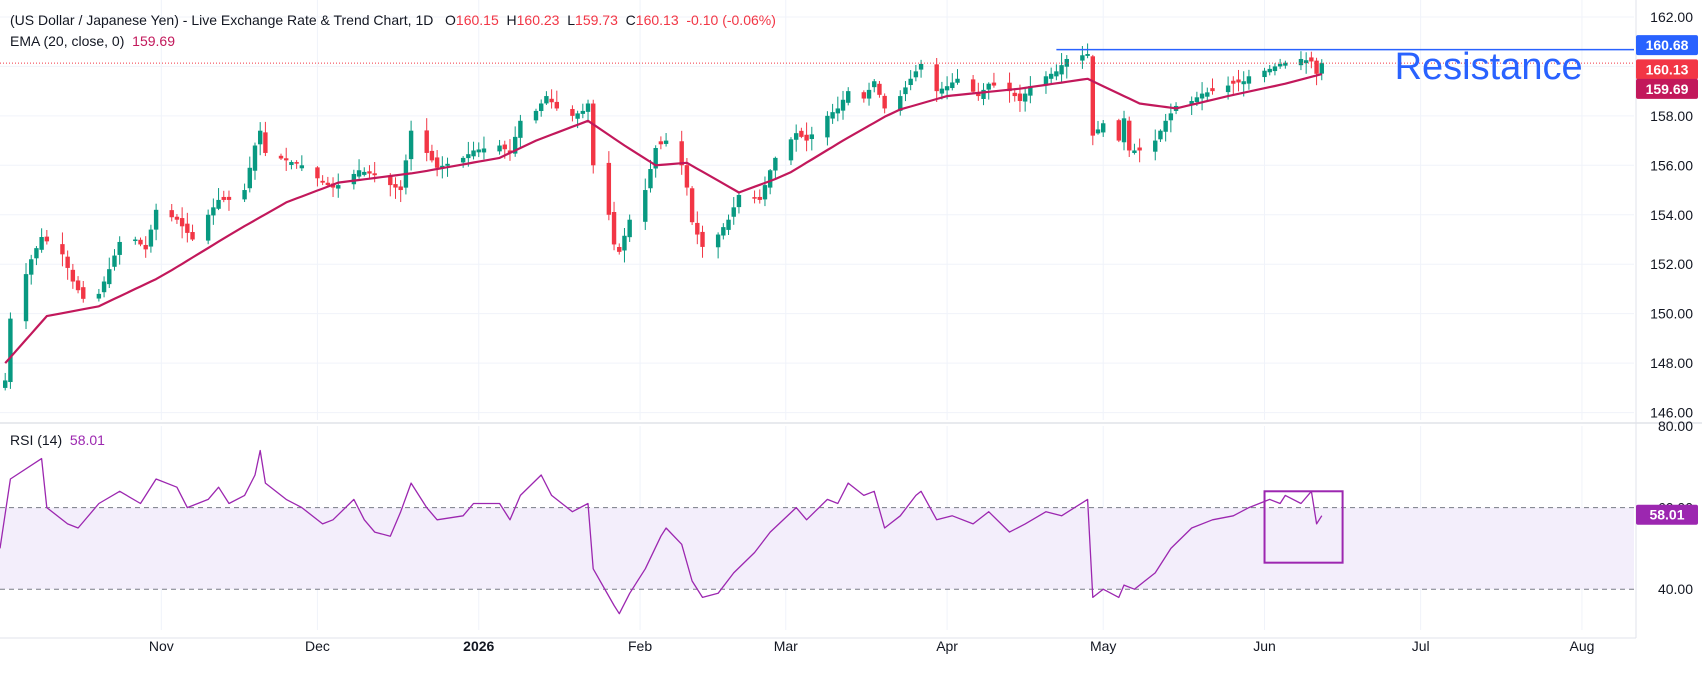  I want to click on time-tick-label: Apr, so click(947, 646).